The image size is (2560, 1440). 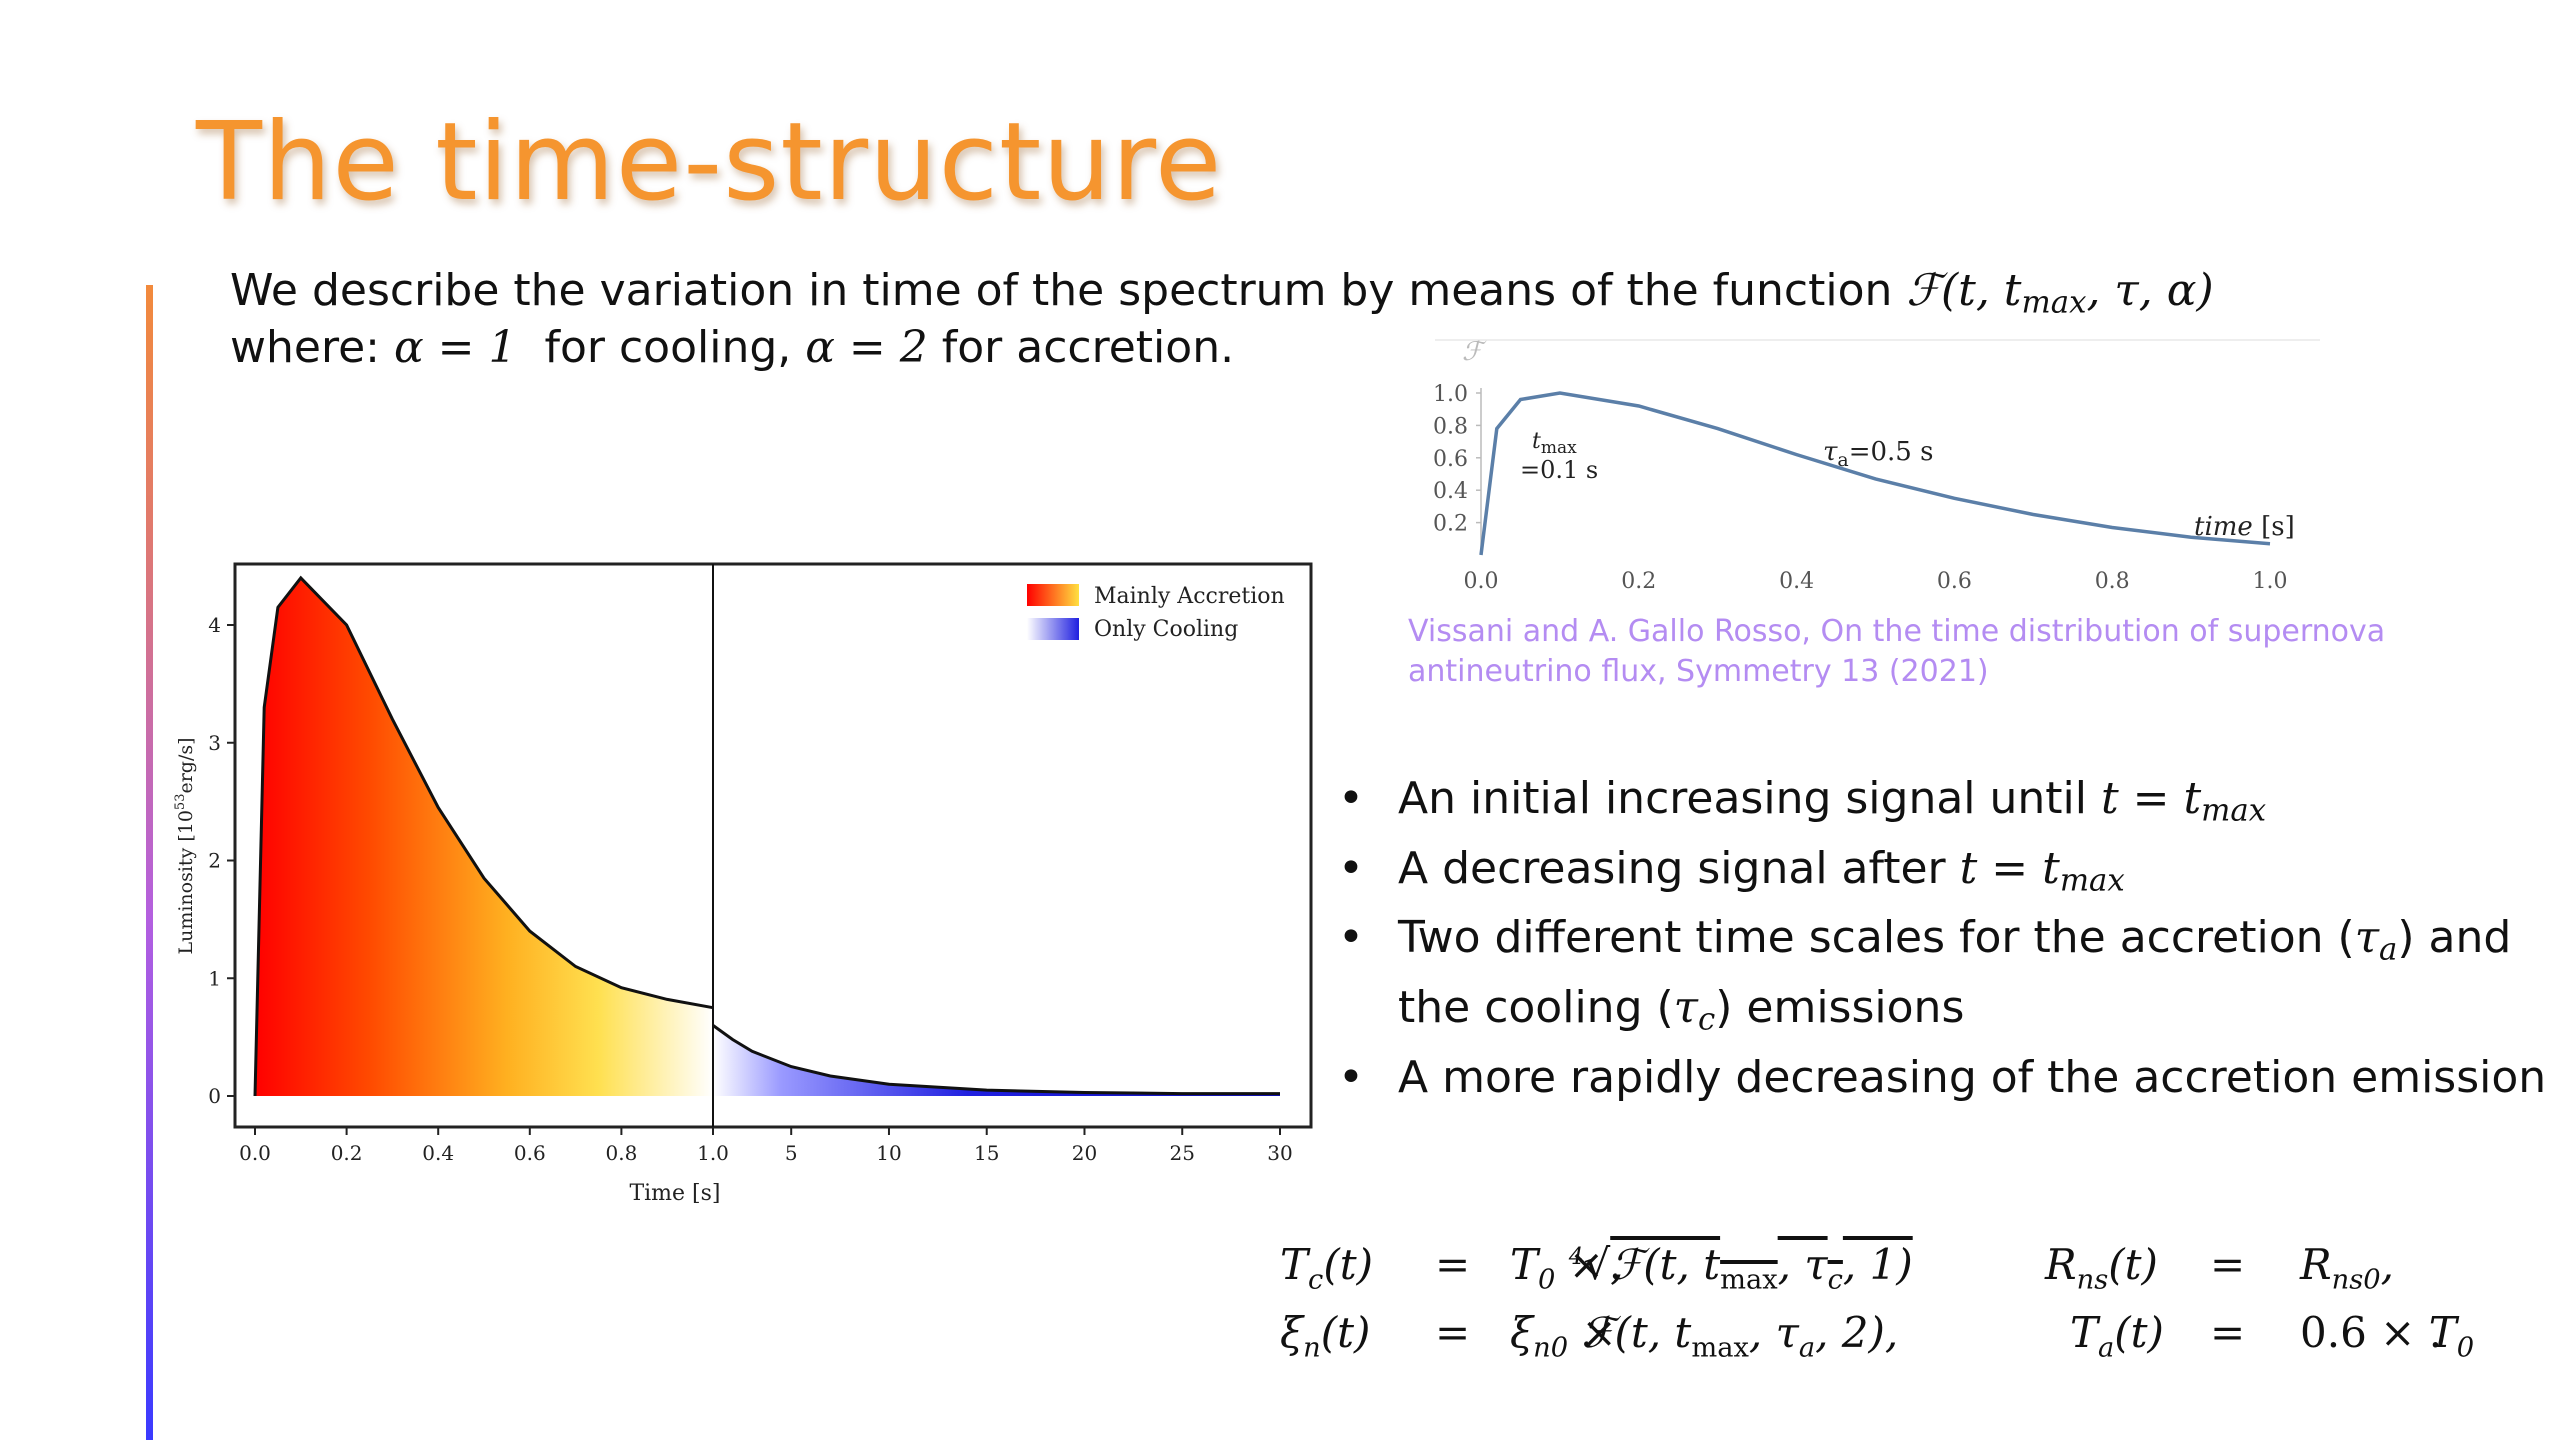 What do you see at coordinates (2367, 938) in the screenshot?
I see `bullet-math: τ` at bounding box center [2367, 938].